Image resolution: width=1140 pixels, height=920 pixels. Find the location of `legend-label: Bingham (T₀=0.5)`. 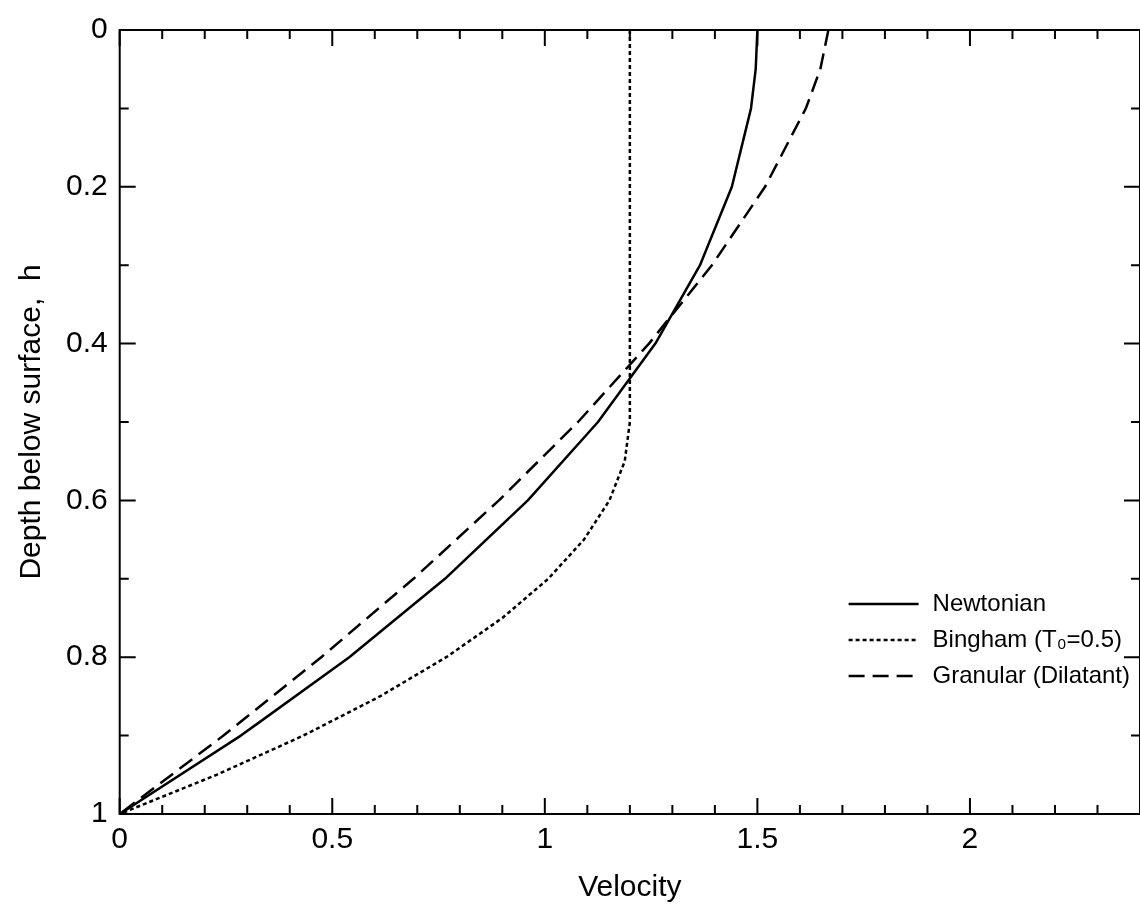

legend-label: Bingham (T₀=0.5) is located at coordinates (1027, 638).